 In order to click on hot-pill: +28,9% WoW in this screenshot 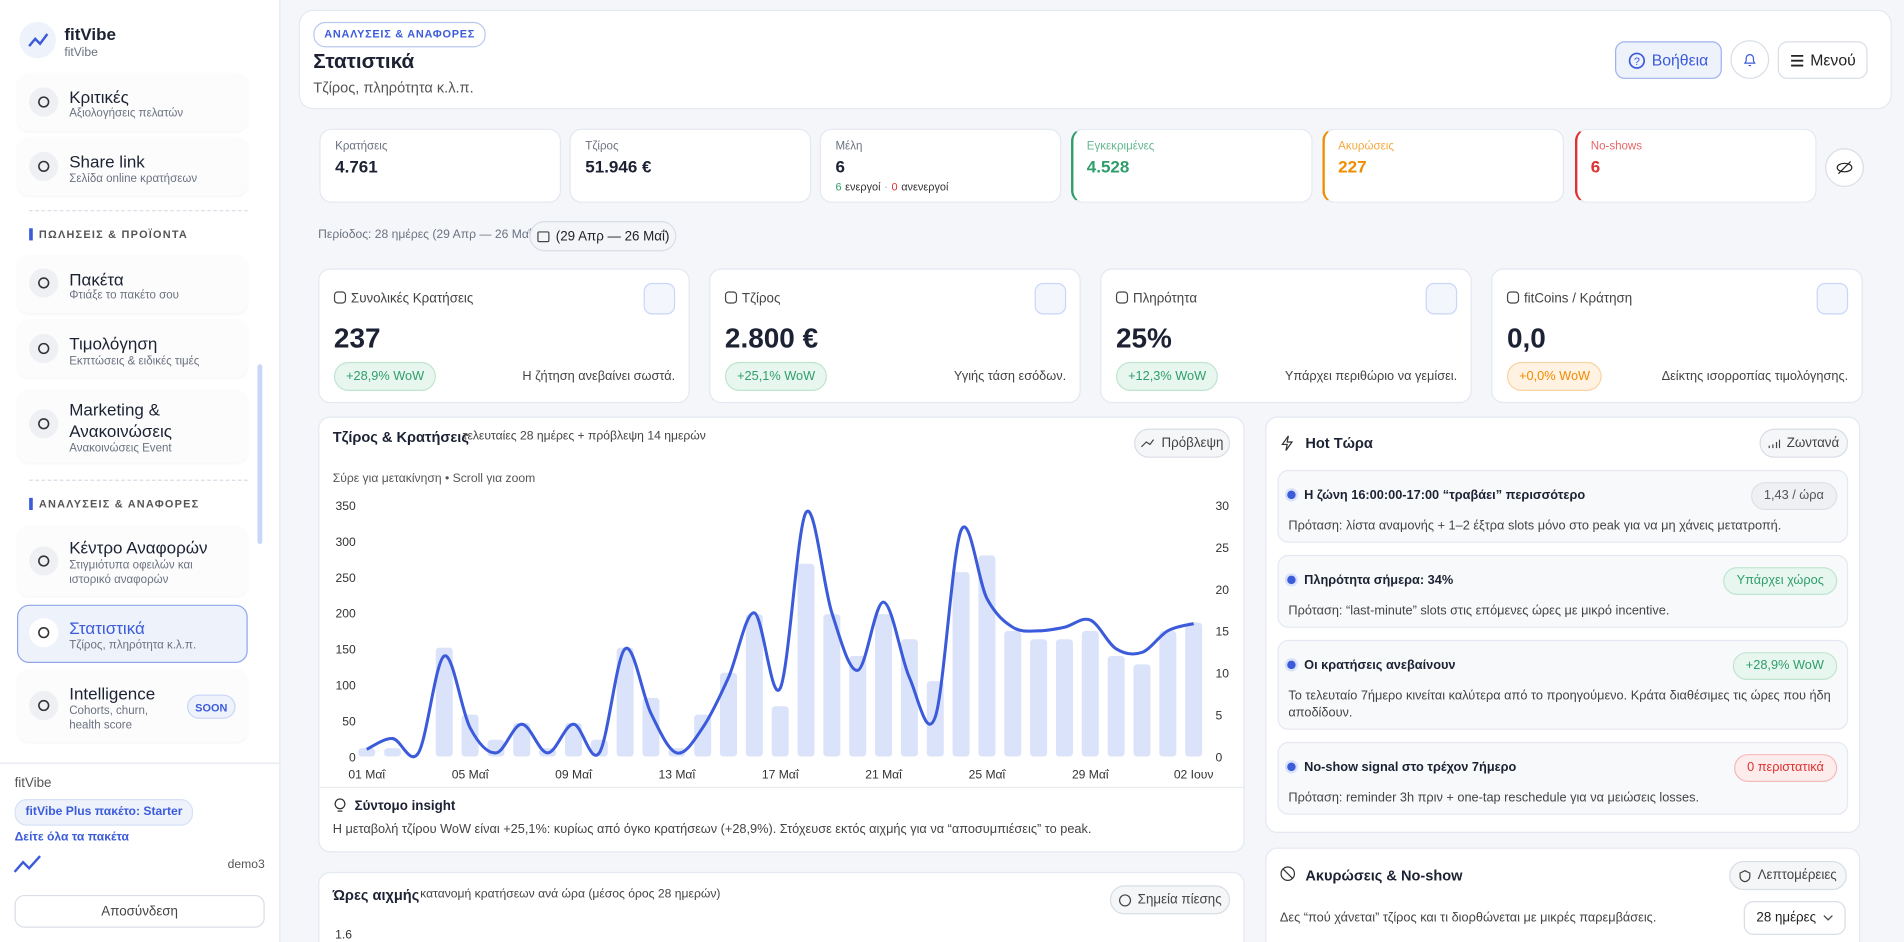, I will do `click(1785, 666)`.